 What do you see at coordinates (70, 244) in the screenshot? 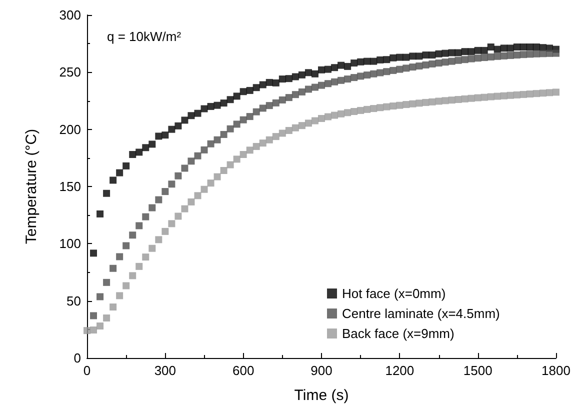
I see `y-tick-label: 100` at bounding box center [70, 244].